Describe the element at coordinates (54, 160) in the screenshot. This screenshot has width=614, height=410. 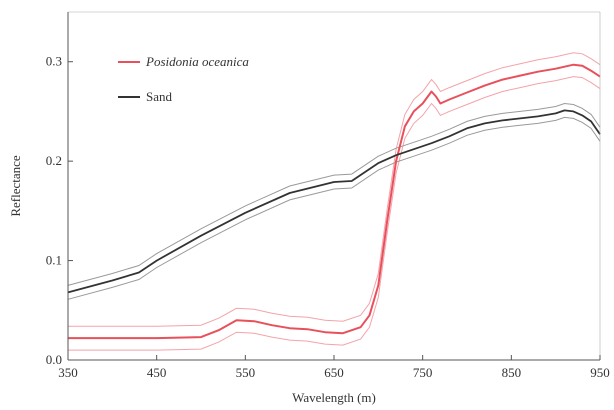
I see `y-tick-label: 0.2` at that location.